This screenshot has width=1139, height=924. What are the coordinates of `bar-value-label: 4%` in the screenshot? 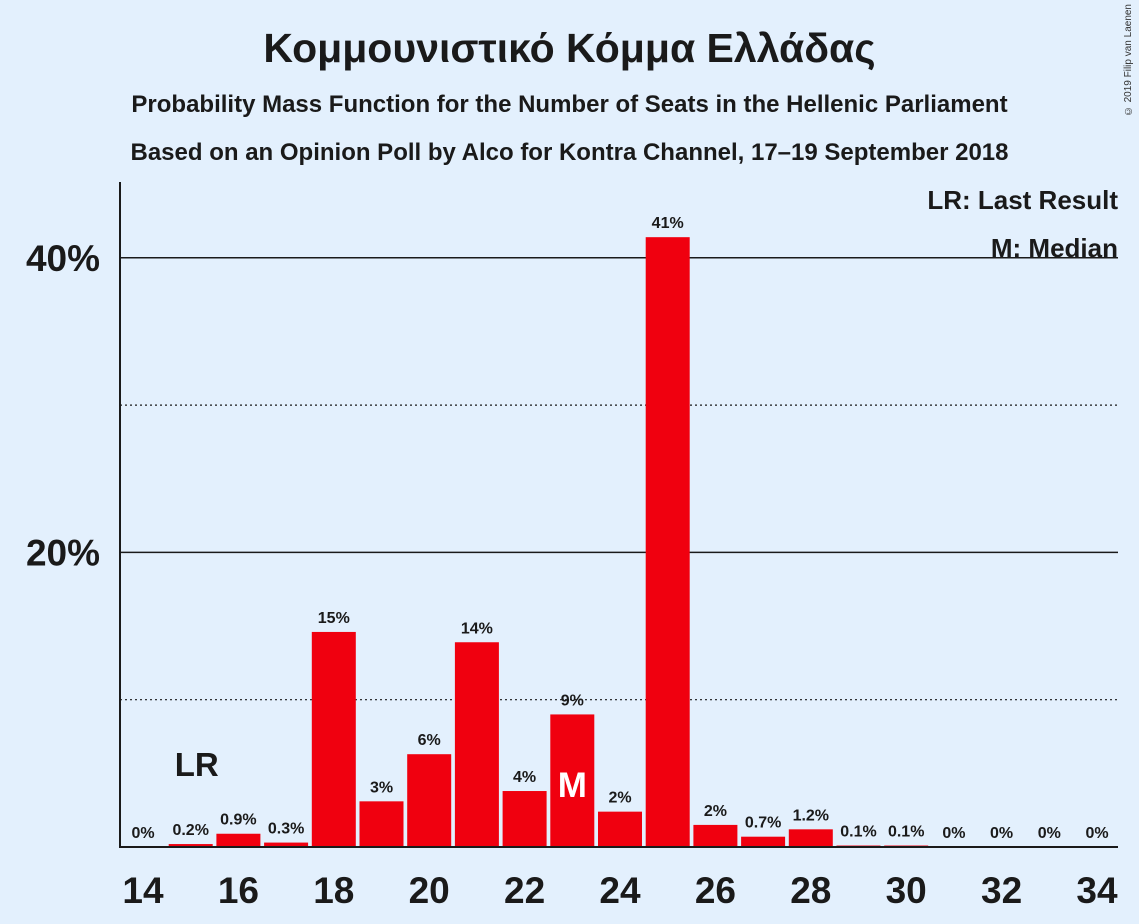 It's located at (524, 777).